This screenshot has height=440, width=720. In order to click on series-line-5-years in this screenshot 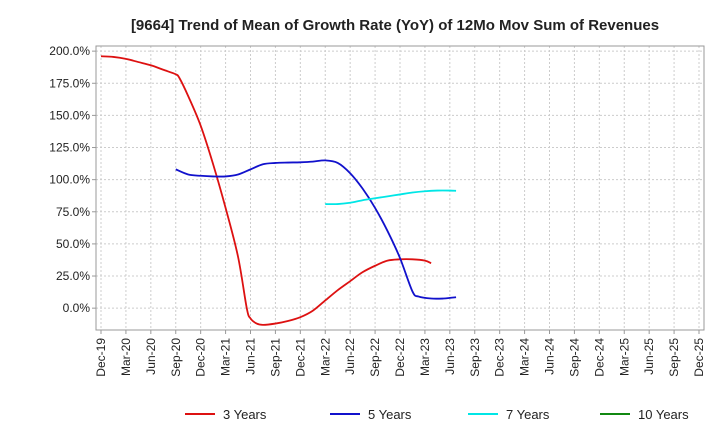, I will do `click(316, 229)`.